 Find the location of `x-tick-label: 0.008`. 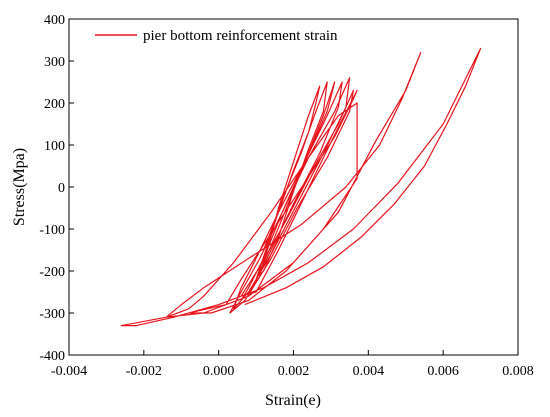

x-tick-label: 0.008 is located at coordinates (518, 371).